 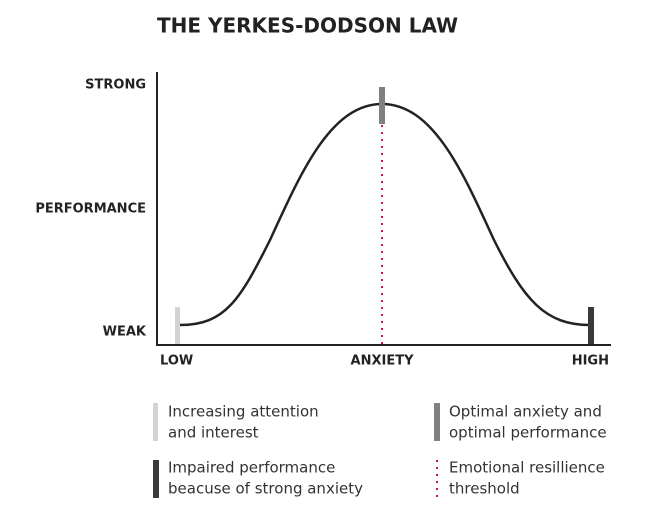 What do you see at coordinates (115, 85) in the screenshot?
I see `y-label: STRONG` at bounding box center [115, 85].